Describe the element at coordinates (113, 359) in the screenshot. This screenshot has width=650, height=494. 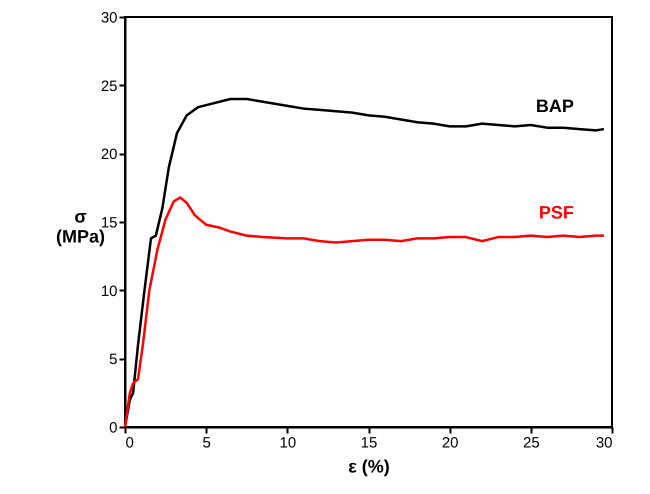
I see `y-tick-label: 5` at that location.